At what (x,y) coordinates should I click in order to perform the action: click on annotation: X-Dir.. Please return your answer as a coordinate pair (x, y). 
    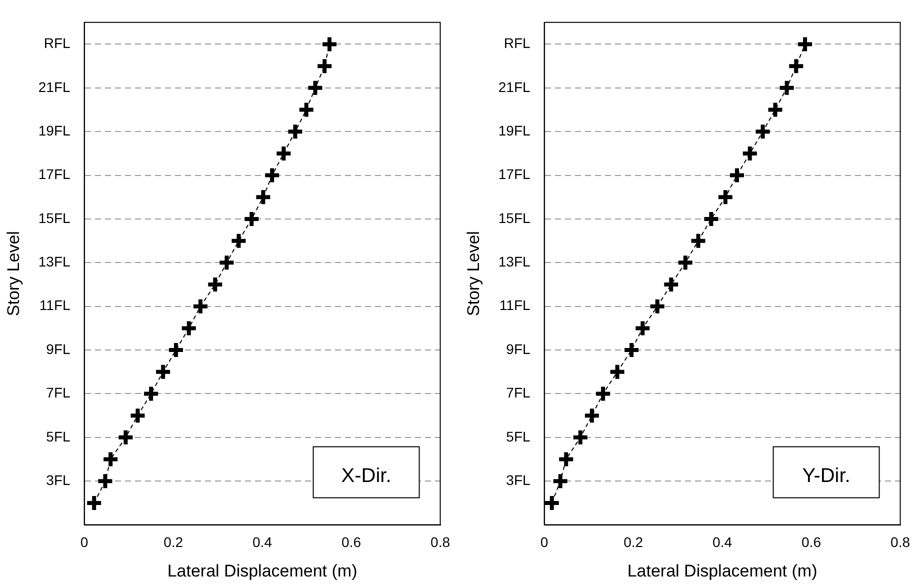
    Looking at the image, I should click on (366, 475).